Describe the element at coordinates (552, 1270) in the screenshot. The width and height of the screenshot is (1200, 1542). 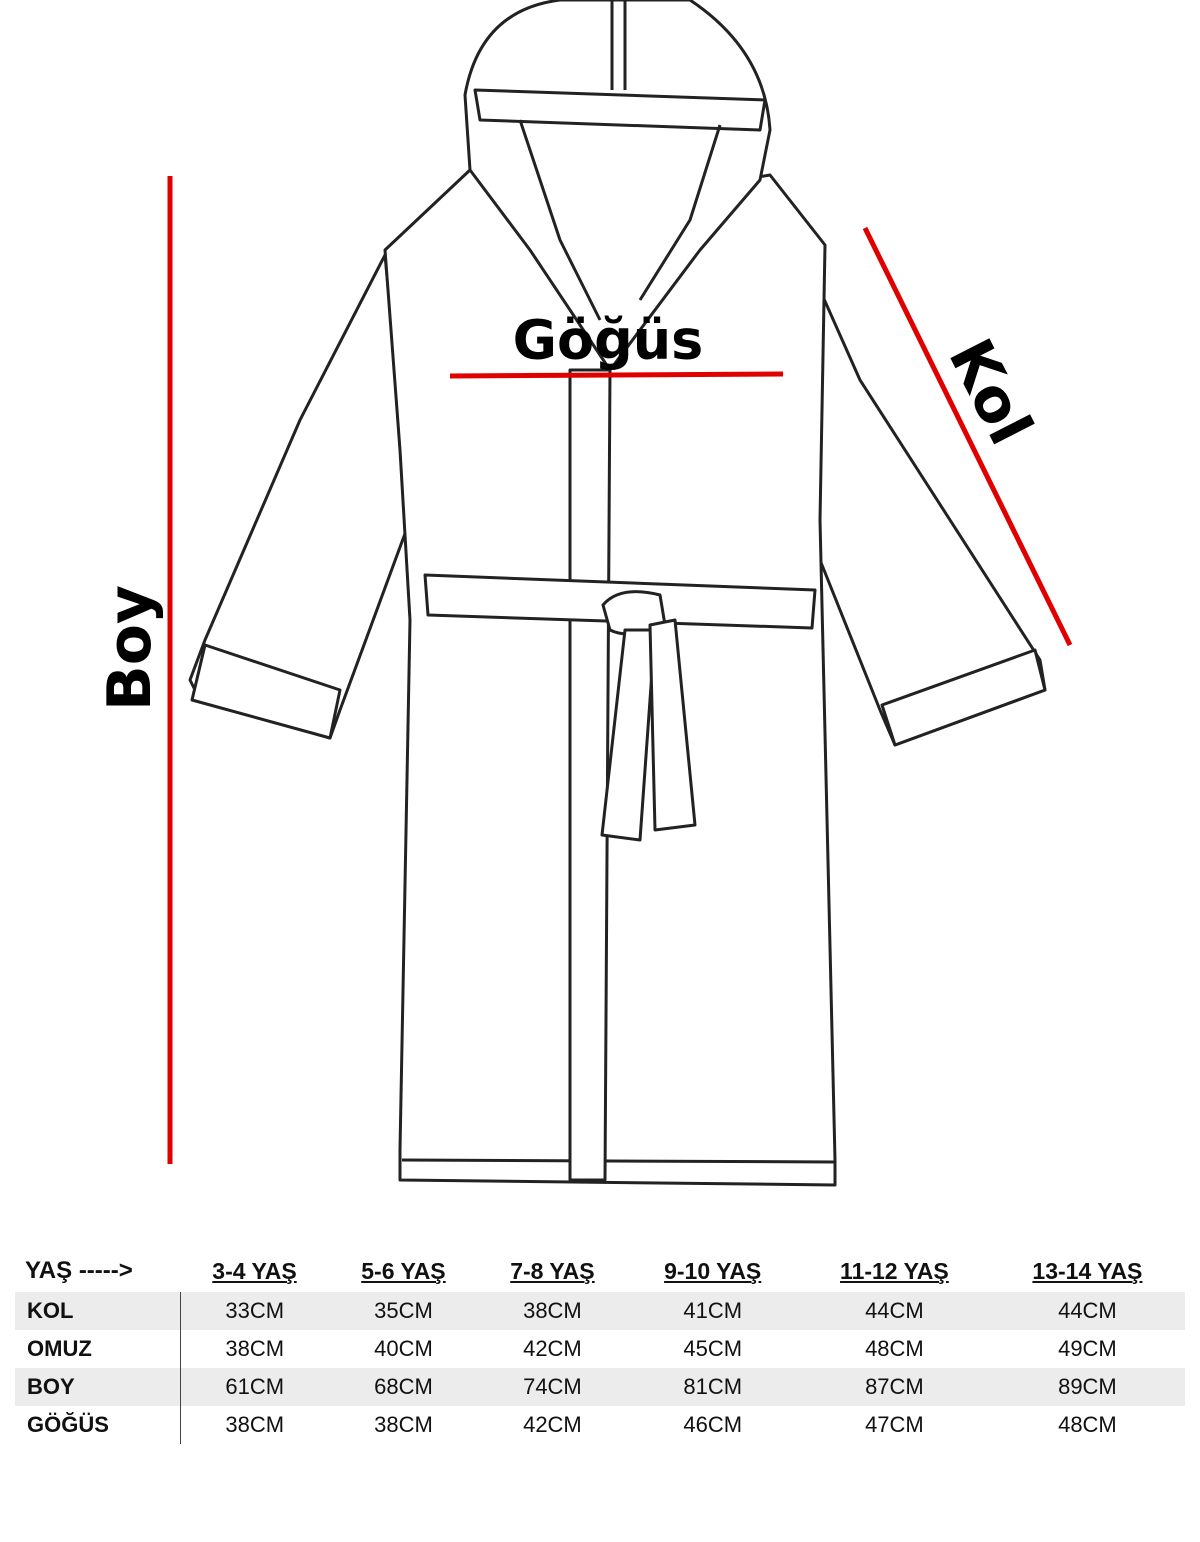
I see `column-header: 7-8 YAŞ` at that location.